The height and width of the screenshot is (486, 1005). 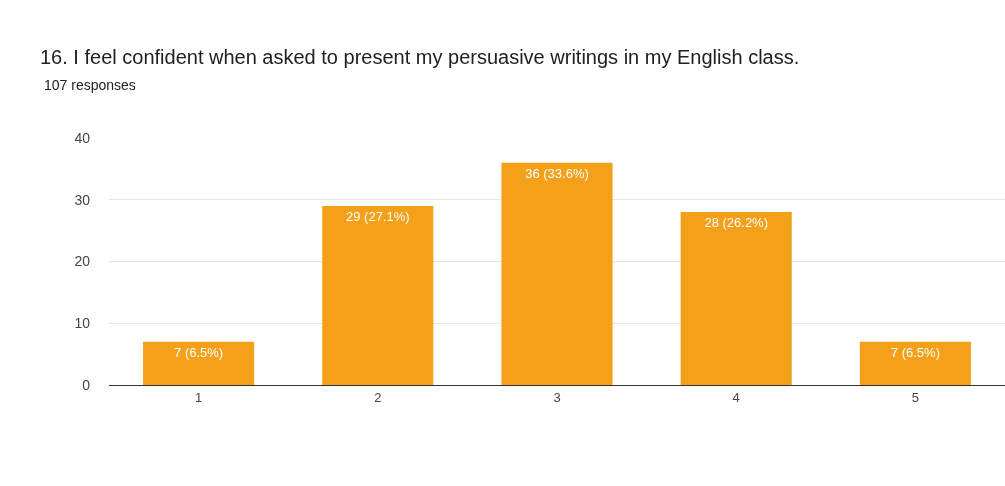 What do you see at coordinates (378, 216) in the screenshot?
I see `data-label: 29 (27.1%)` at bounding box center [378, 216].